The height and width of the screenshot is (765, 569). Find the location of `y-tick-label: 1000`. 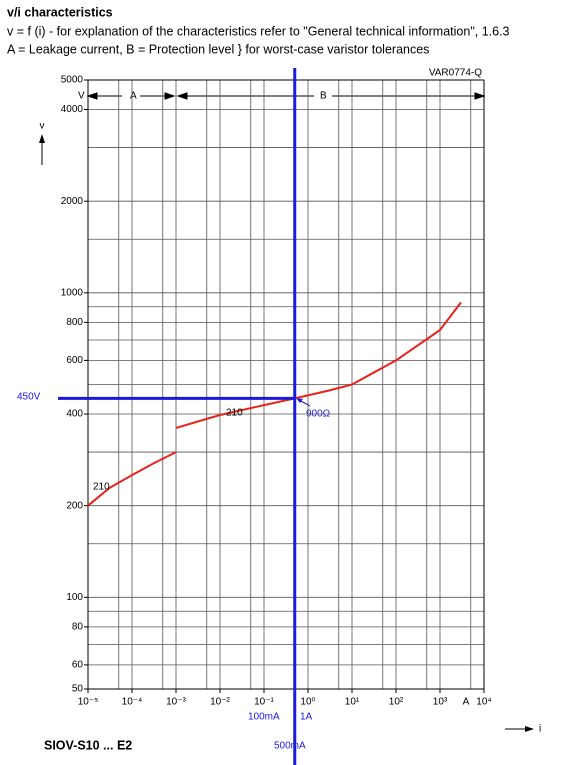

y-tick-label: 1000 is located at coordinates (72, 292).